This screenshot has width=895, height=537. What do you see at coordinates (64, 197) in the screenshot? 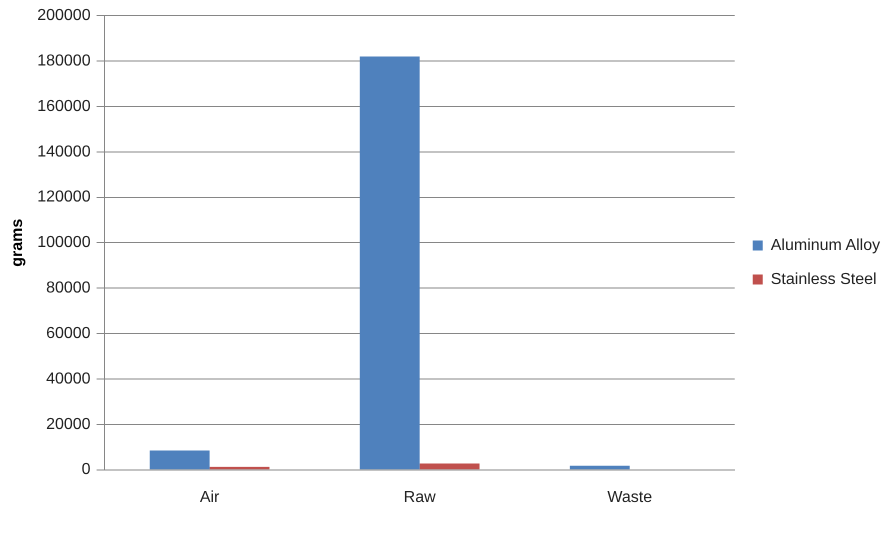
I see `y-tick-label: 120000` at bounding box center [64, 197].